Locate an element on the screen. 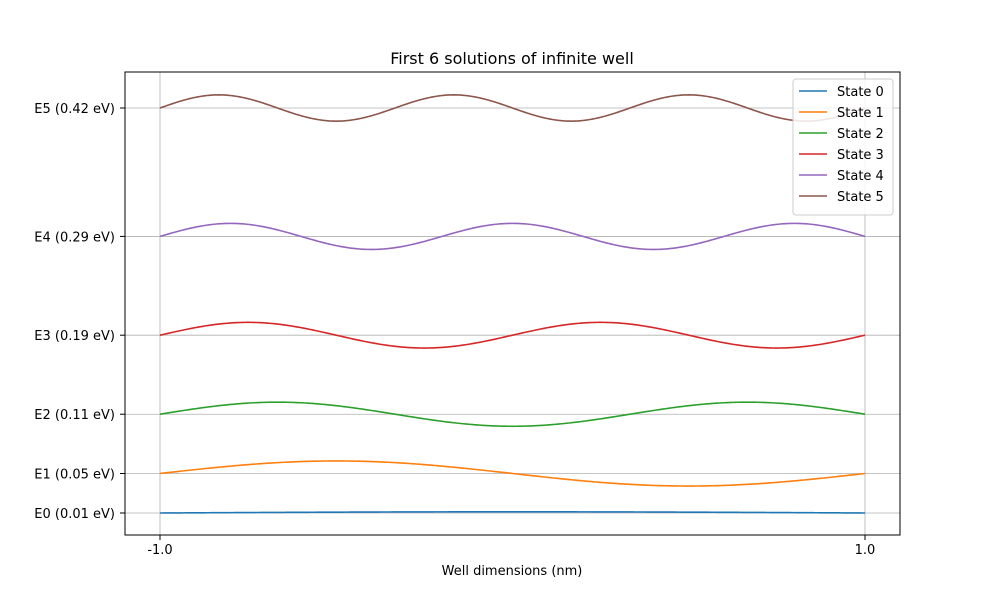  y-tick-label: E4 (0.29 eV) is located at coordinates (74, 237).